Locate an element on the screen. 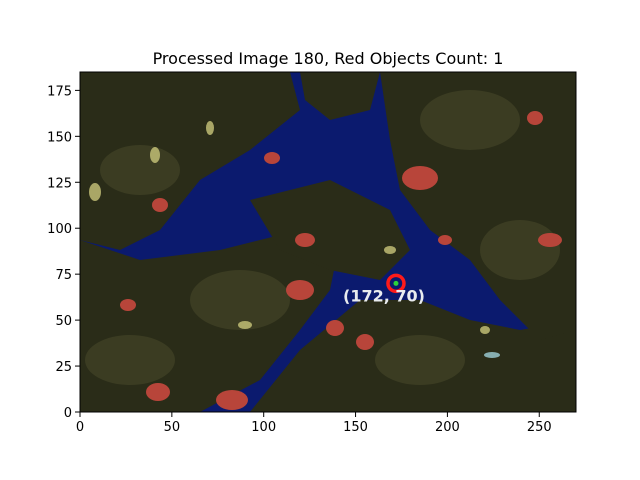  y-axis: 0 25 50 75 100 125 150 175 is located at coordinates (63, 252).